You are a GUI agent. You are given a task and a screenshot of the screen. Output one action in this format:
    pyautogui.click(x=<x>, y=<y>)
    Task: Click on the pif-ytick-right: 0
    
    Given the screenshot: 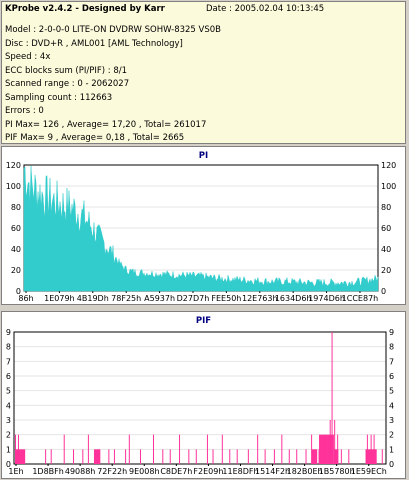 What is the action you would take?
    pyautogui.click(x=391, y=464)
    